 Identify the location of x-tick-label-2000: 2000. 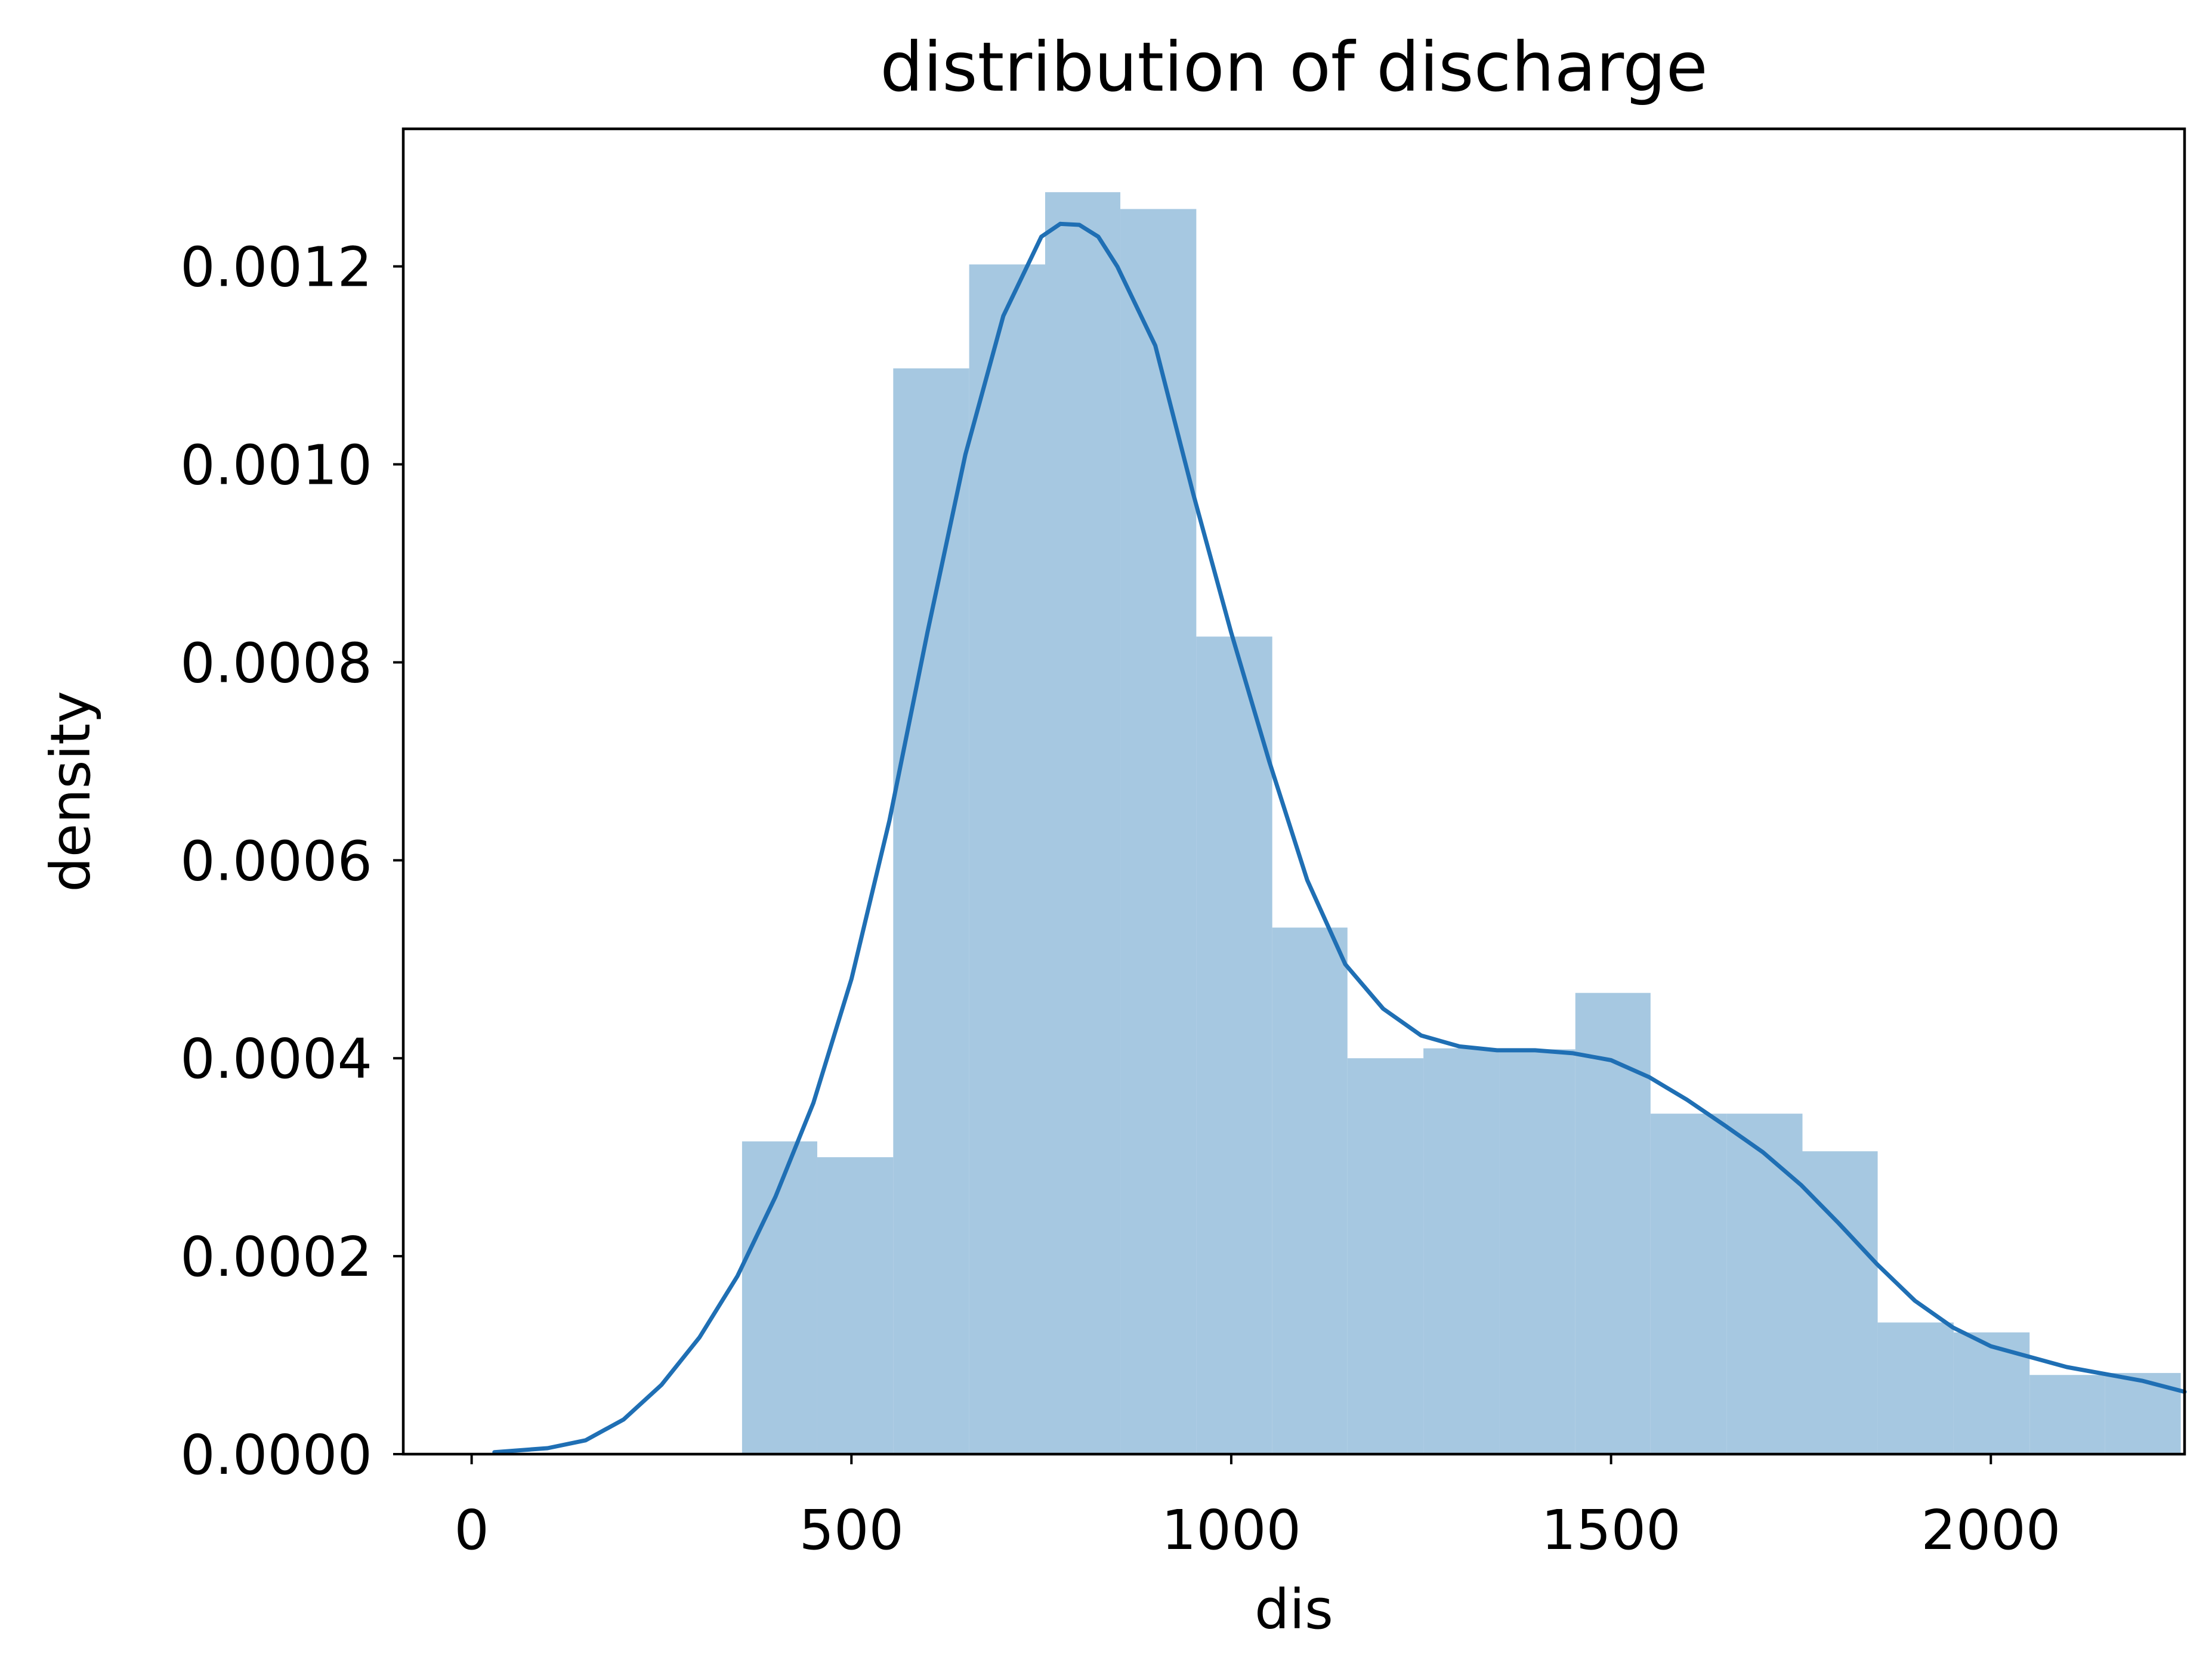
(1990, 1530).